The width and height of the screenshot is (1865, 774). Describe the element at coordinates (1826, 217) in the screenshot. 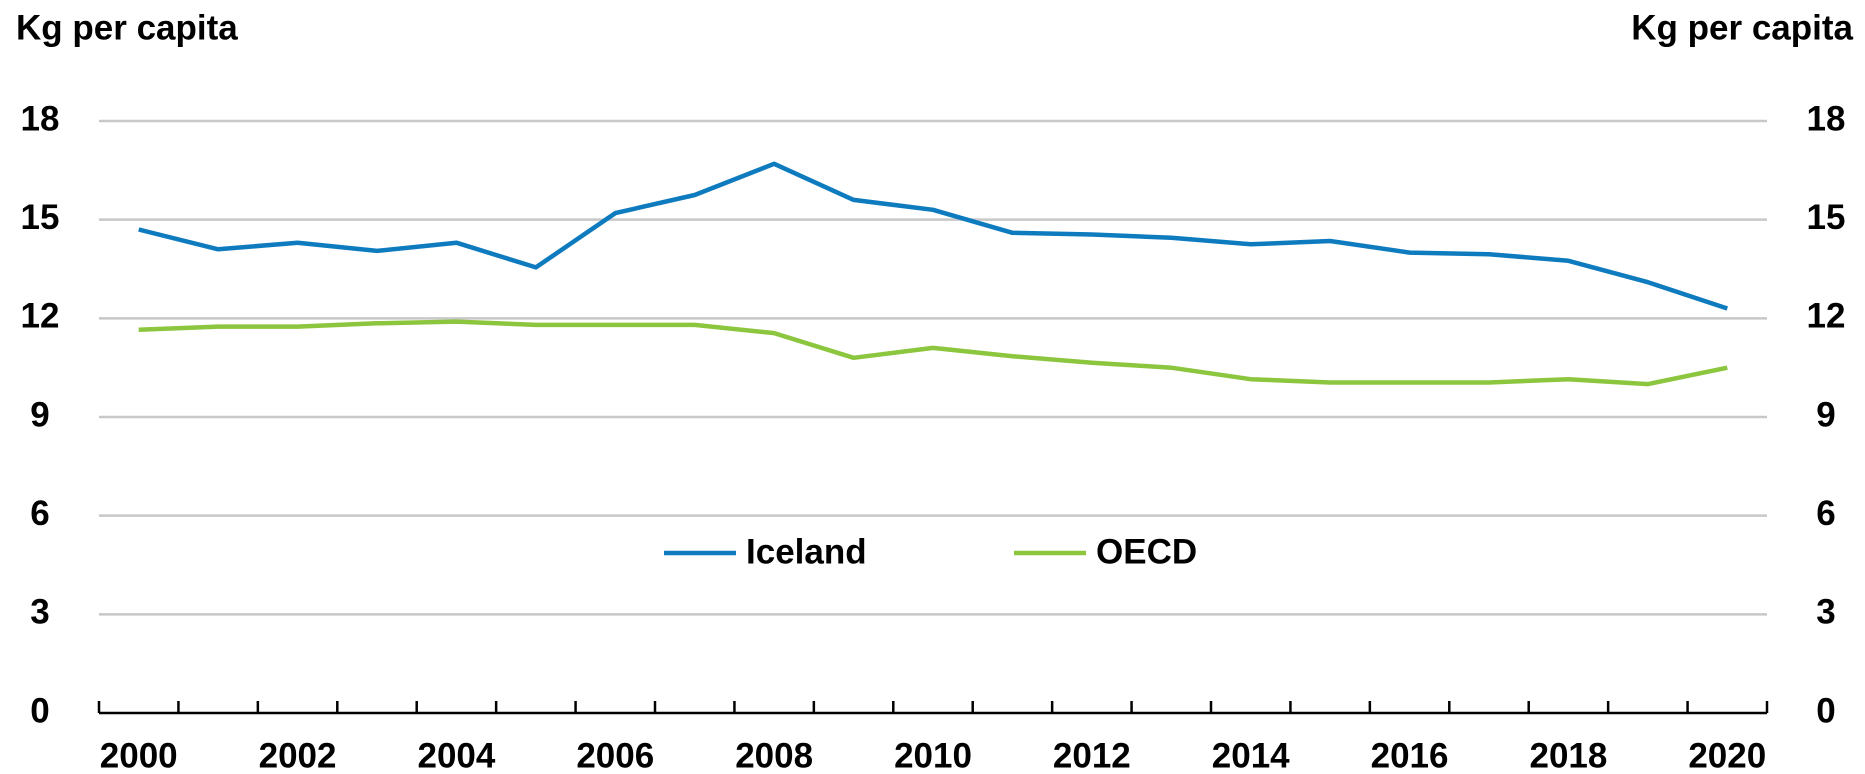

I see `y2-tick-label: 15` at that location.